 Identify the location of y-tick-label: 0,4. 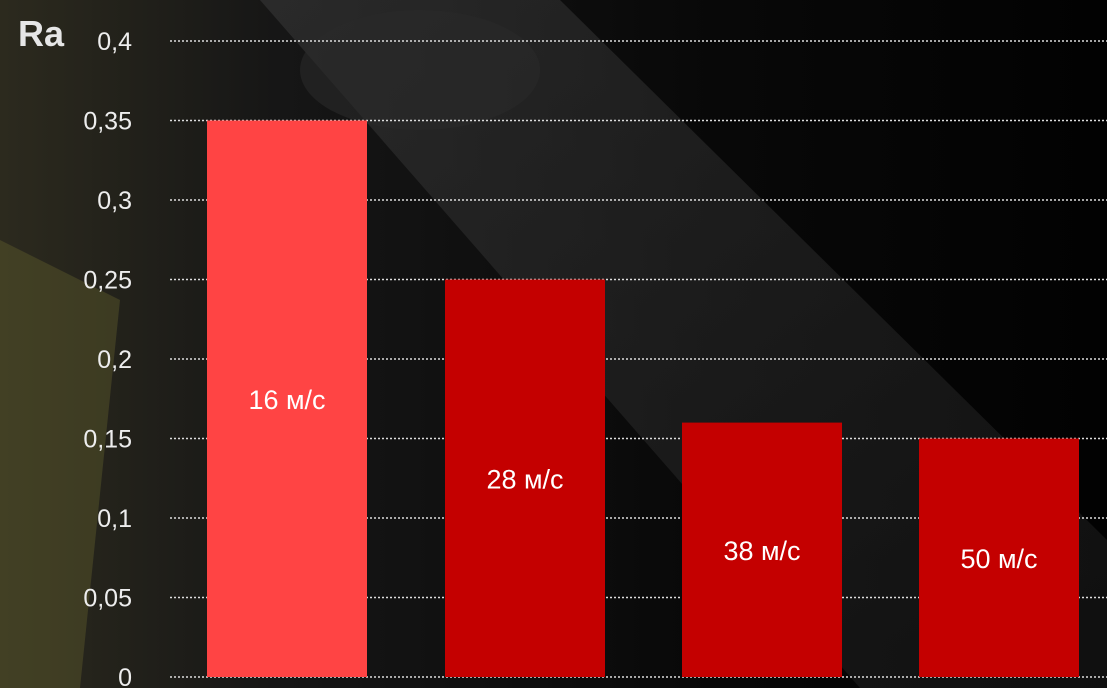
(114, 42).